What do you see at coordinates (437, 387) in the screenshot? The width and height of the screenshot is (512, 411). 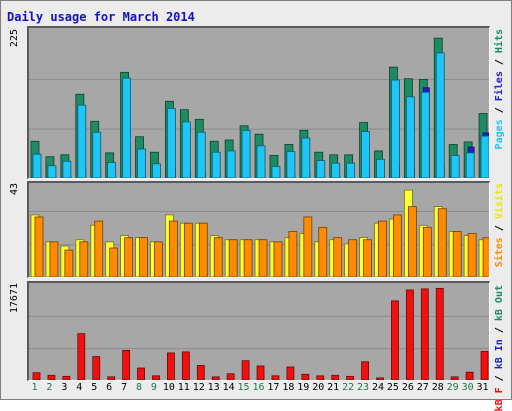 I see `x-label-day-28: 28` at bounding box center [437, 387].